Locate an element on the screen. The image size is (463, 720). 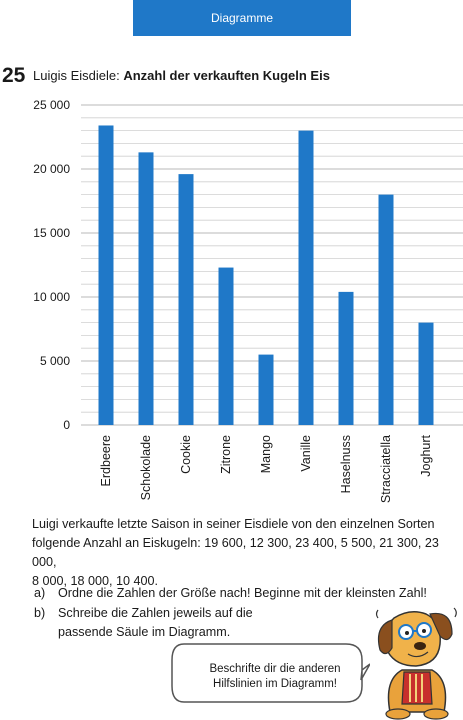
dog-body is located at coordinates (417, 694).